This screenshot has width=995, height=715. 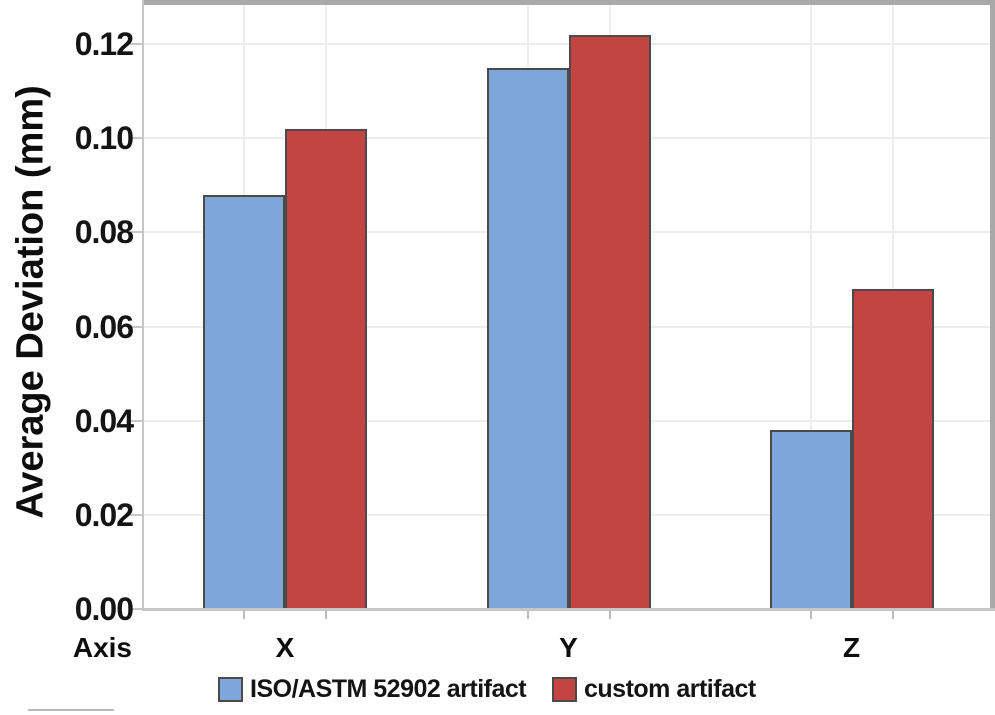 What do you see at coordinates (892, 448) in the screenshot?
I see `bar-z-custom` at bounding box center [892, 448].